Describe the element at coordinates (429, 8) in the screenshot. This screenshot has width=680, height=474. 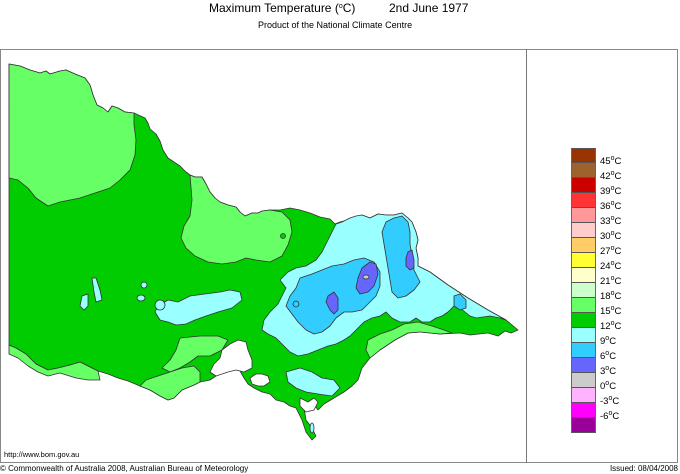
I see `chart-date: 2nd June 1977` at that location.